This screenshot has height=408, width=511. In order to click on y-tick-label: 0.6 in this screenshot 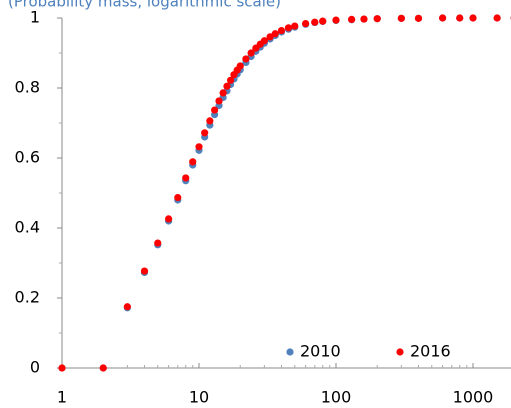, I will do `click(27, 157)`.